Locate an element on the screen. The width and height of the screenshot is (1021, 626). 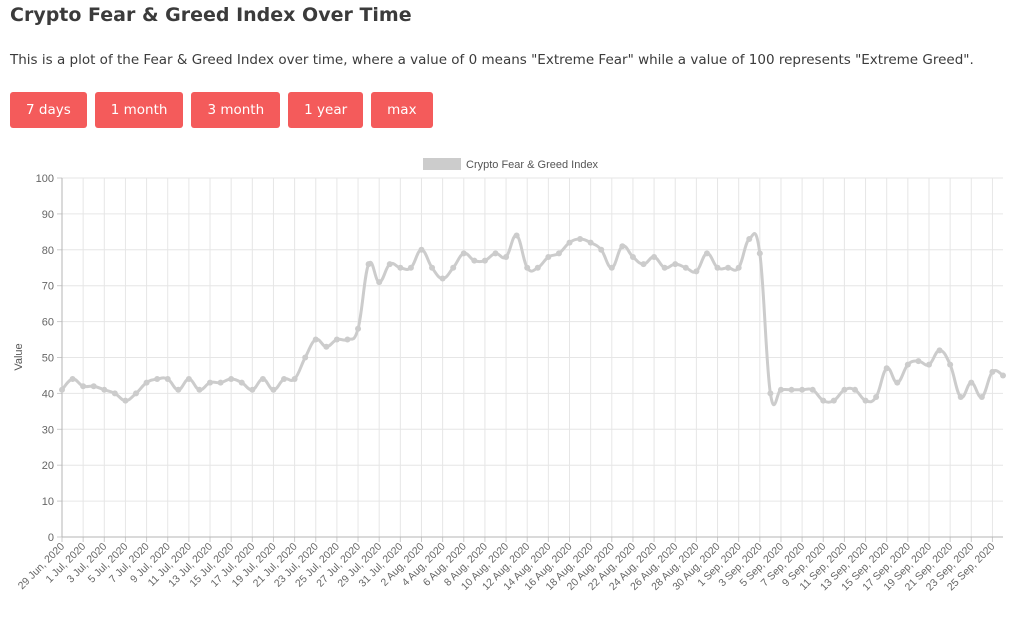
range-button-group: 7 days 1 month 3 month 1 year max is located at coordinates (221, 110).